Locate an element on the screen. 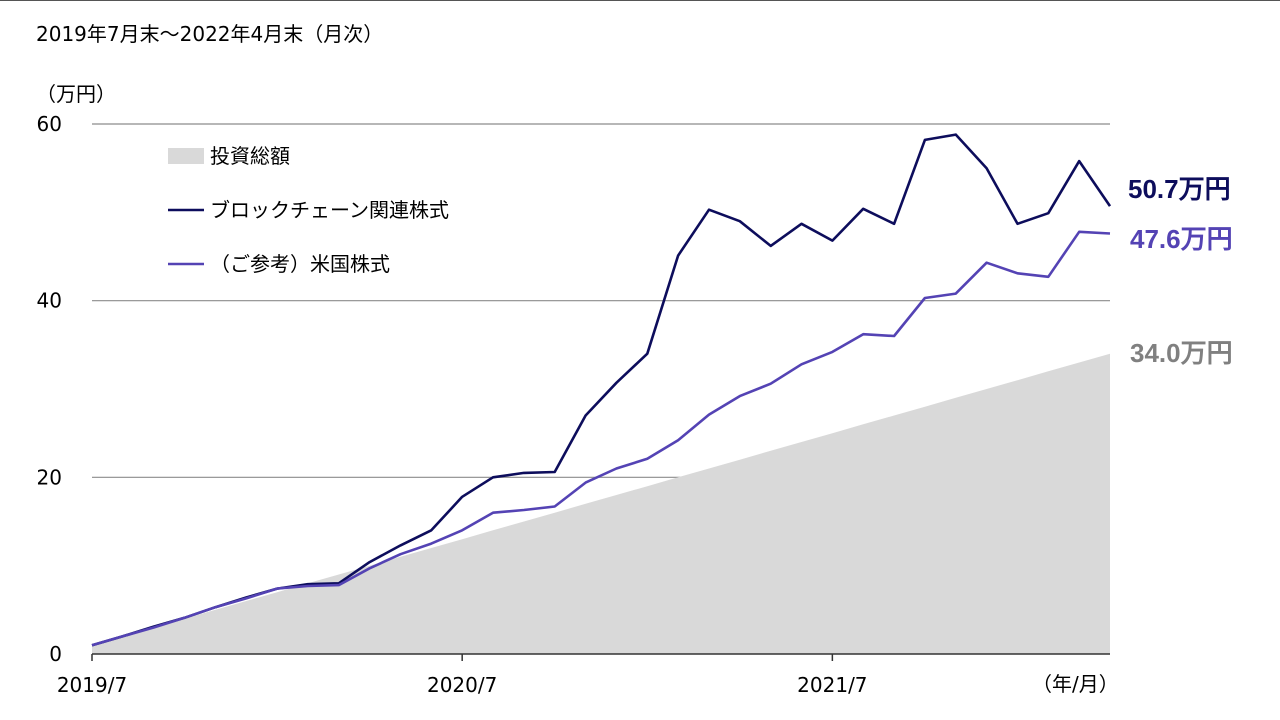  end-labels: 34.0万円 50.7万円 47.6万円 is located at coordinates (1180, 271).